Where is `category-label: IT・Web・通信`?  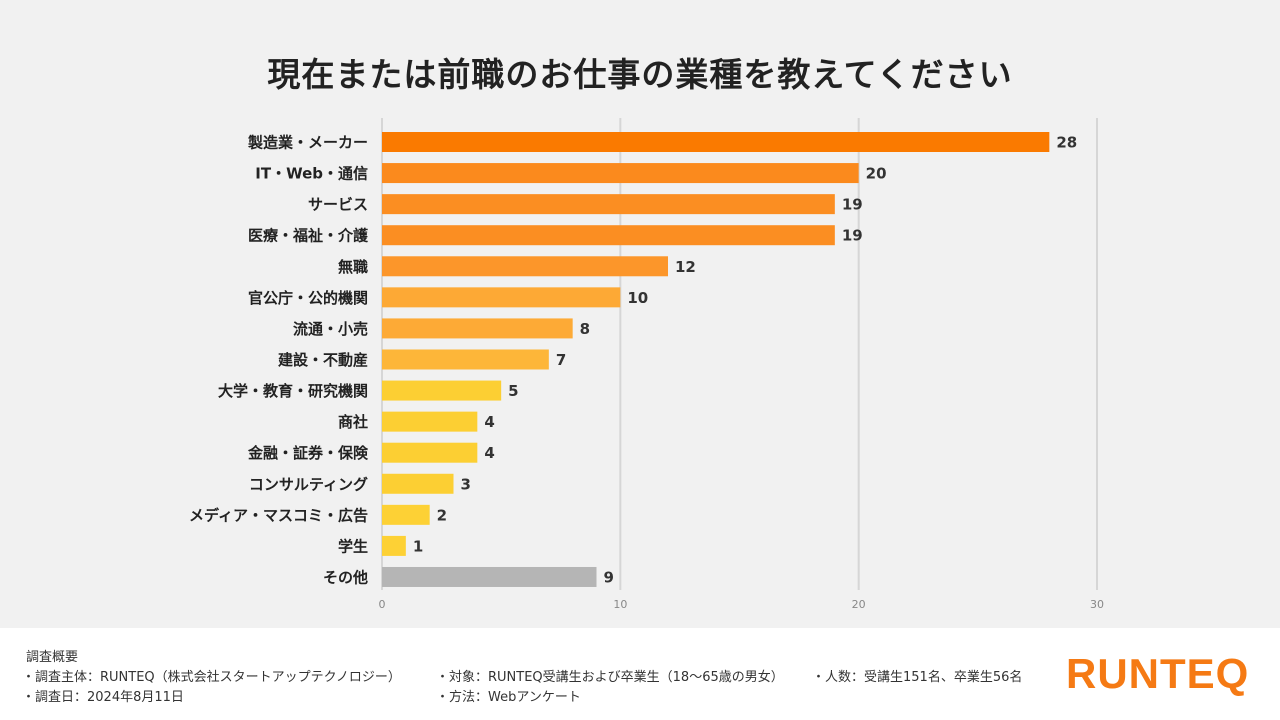 category-label: IT・Web・通信 is located at coordinates (311, 174).